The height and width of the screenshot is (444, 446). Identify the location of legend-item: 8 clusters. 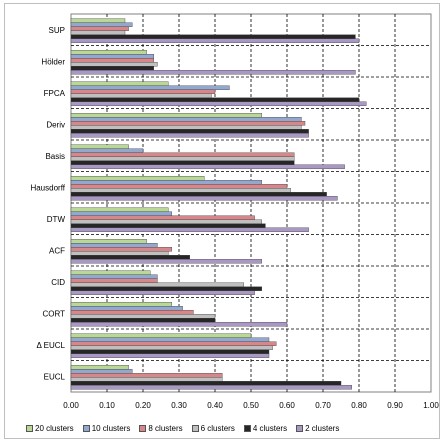
(161, 428).